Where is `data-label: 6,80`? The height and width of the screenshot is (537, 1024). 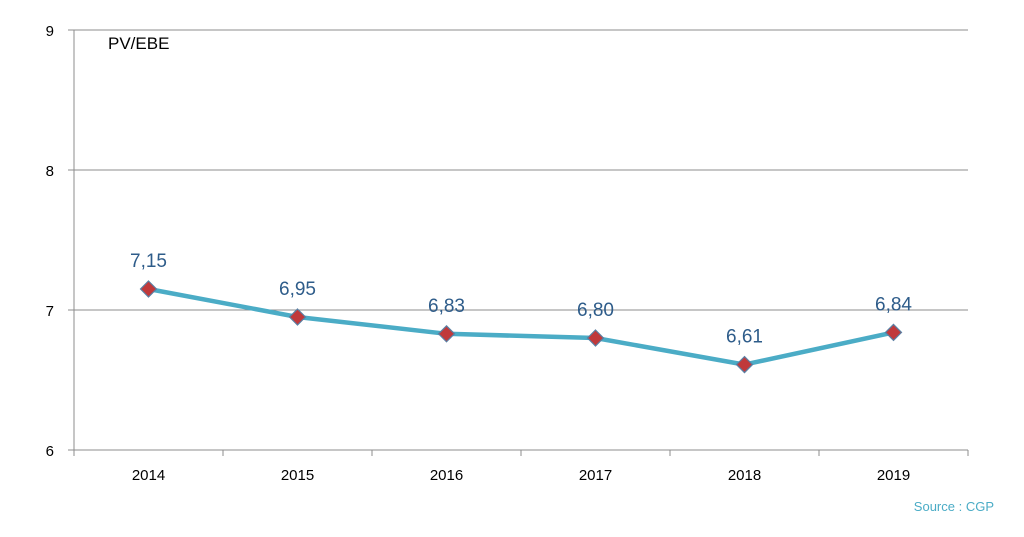 data-label: 6,80 is located at coordinates (595, 310).